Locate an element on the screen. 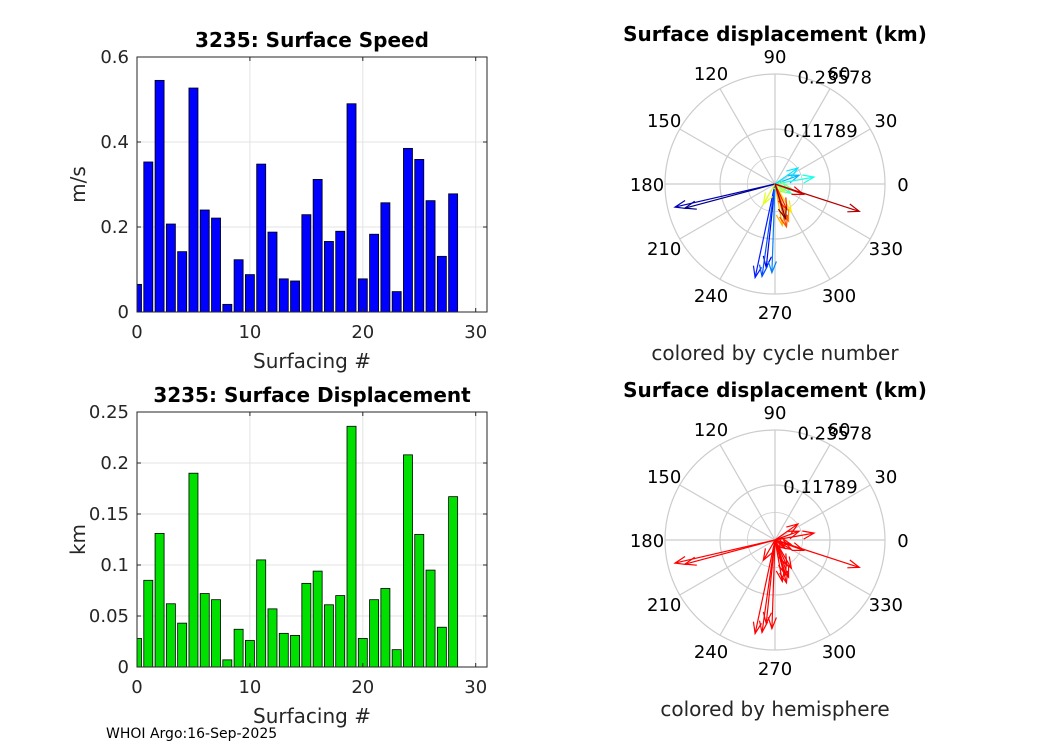 The width and height of the screenshot is (1050, 750). radius-tick-label: 0.23578 is located at coordinates (834, 78).